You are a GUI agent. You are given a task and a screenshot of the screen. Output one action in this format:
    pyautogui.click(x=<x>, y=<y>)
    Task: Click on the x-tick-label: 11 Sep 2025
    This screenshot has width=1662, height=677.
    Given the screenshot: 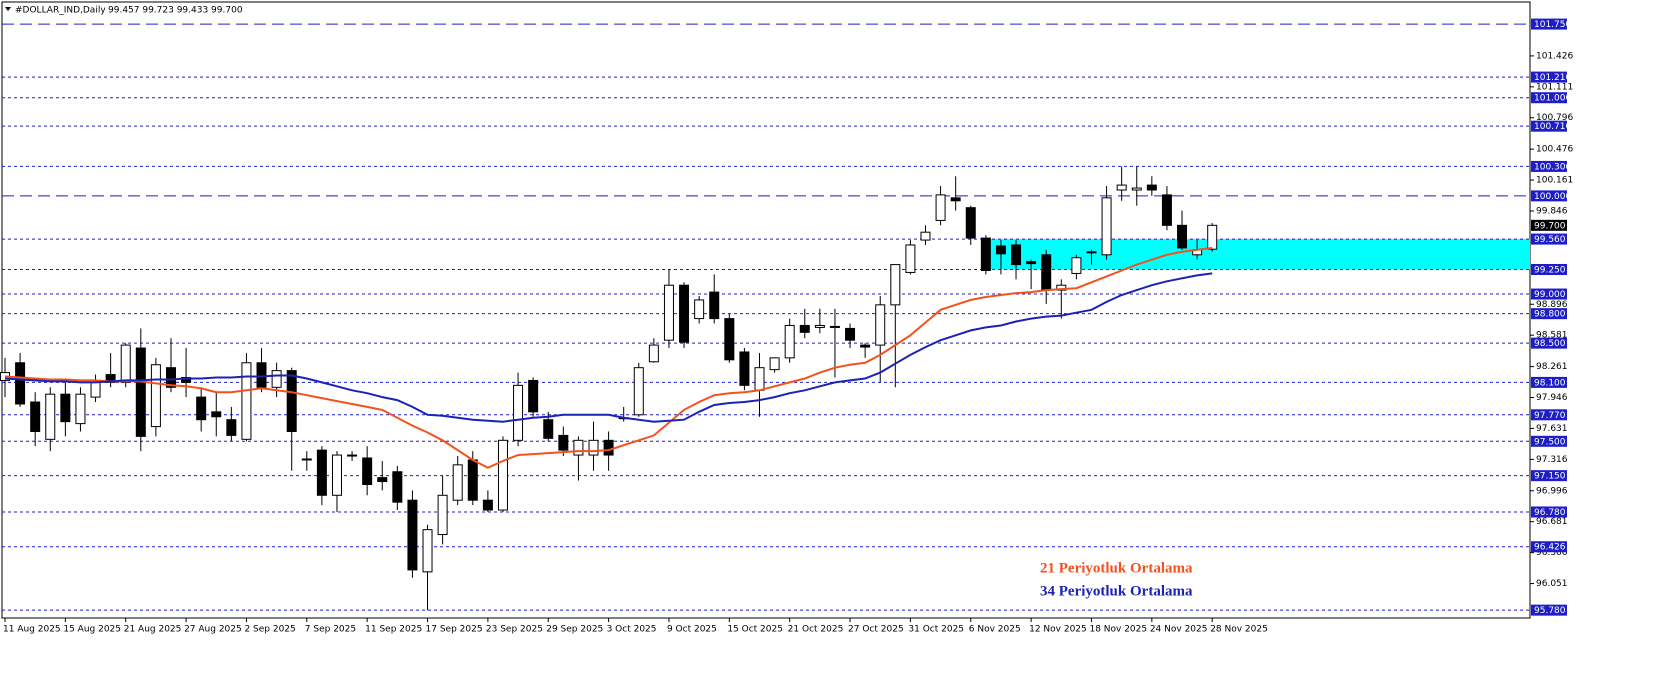 What is the action you would take?
    pyautogui.click(x=393, y=630)
    